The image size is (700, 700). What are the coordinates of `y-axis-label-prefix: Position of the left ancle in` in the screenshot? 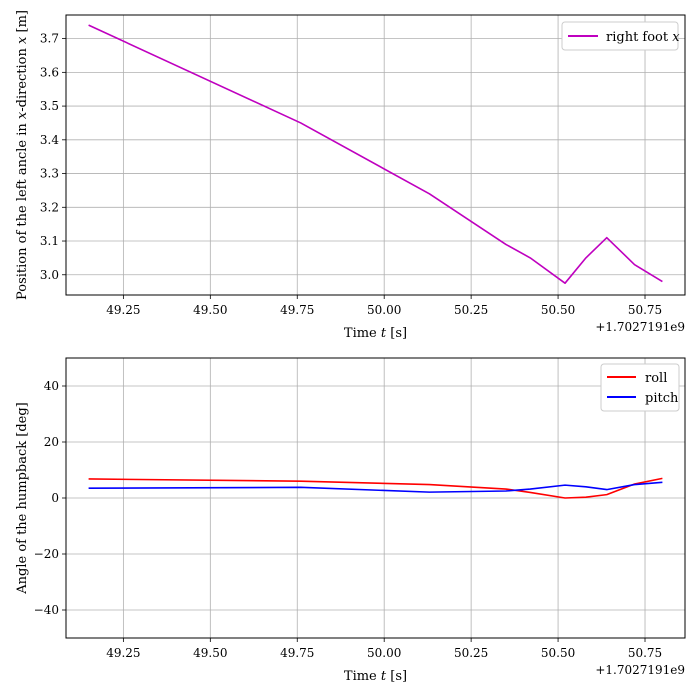 It's located at (22, 209).